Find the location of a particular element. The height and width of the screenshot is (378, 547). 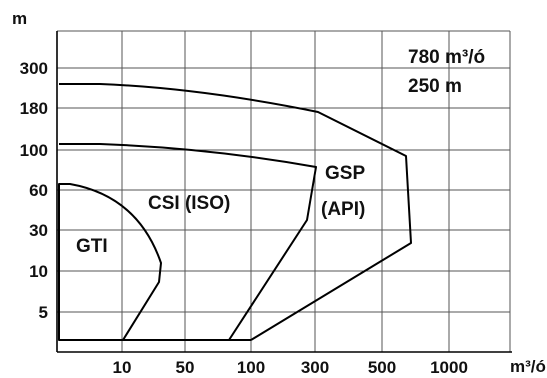

x-tick-label: 10 is located at coordinates (122, 367).